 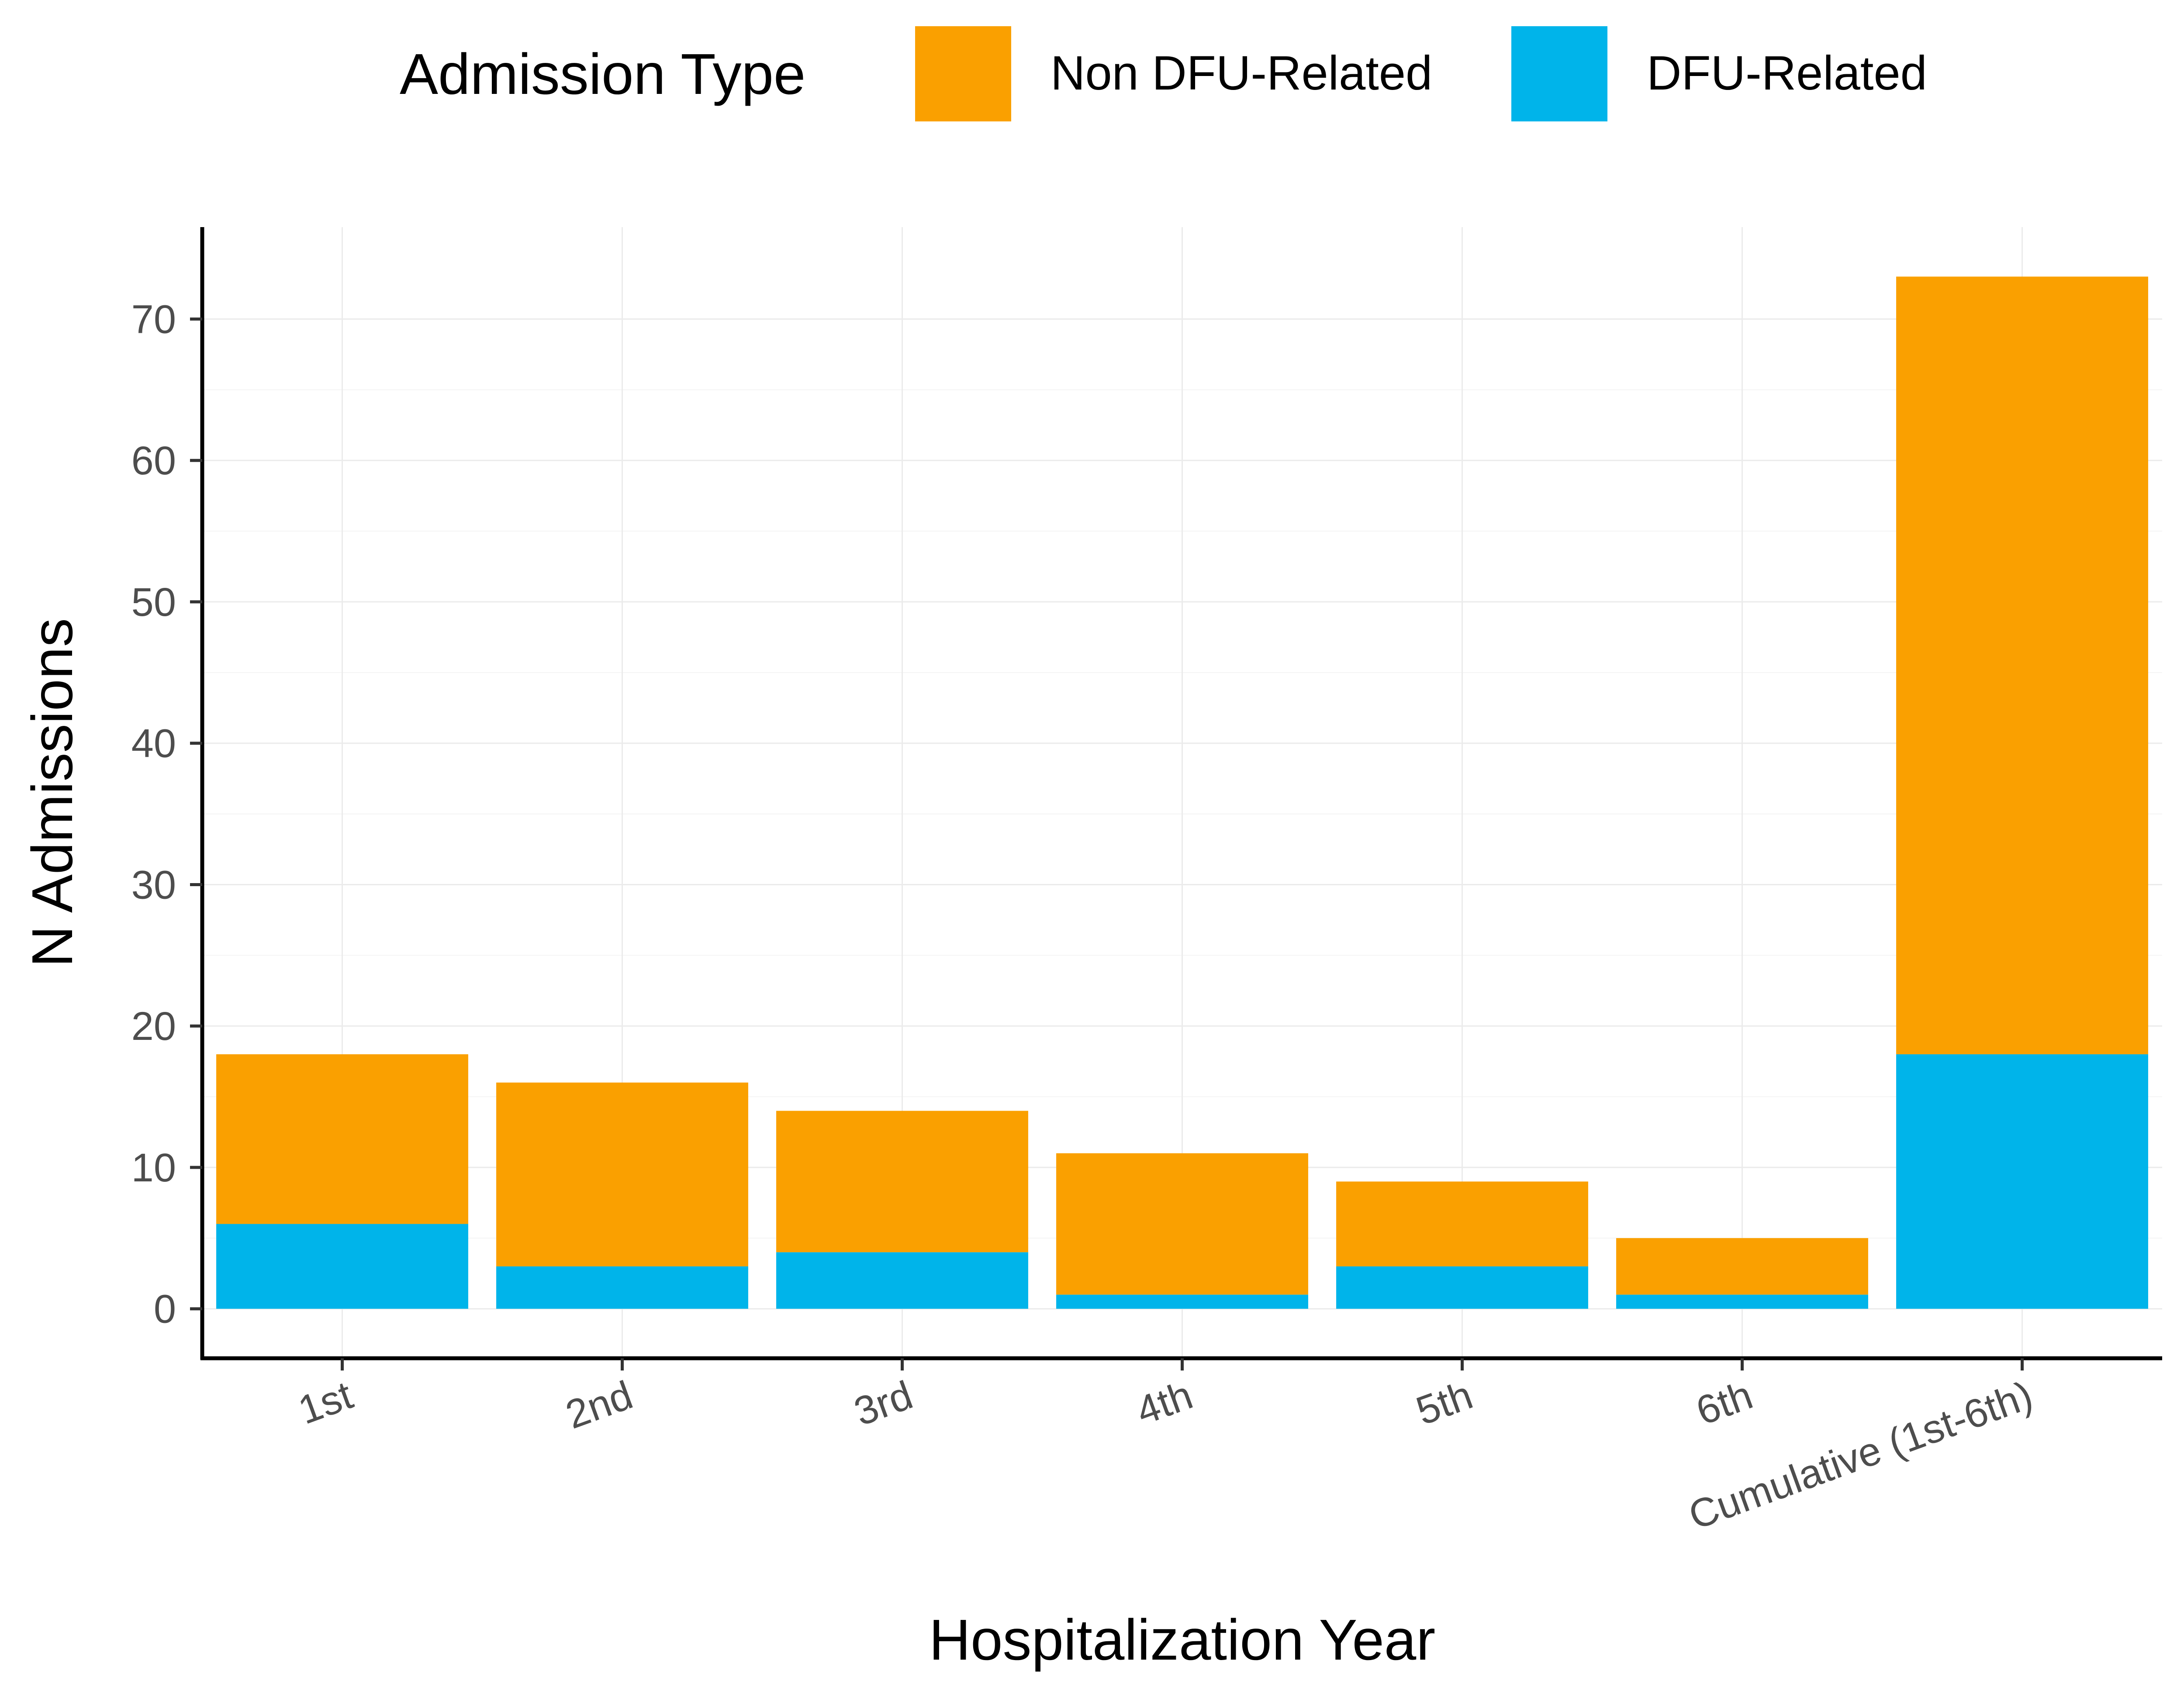 What do you see at coordinates (325, 1403) in the screenshot?
I see `x-tick-label: 1st` at bounding box center [325, 1403].